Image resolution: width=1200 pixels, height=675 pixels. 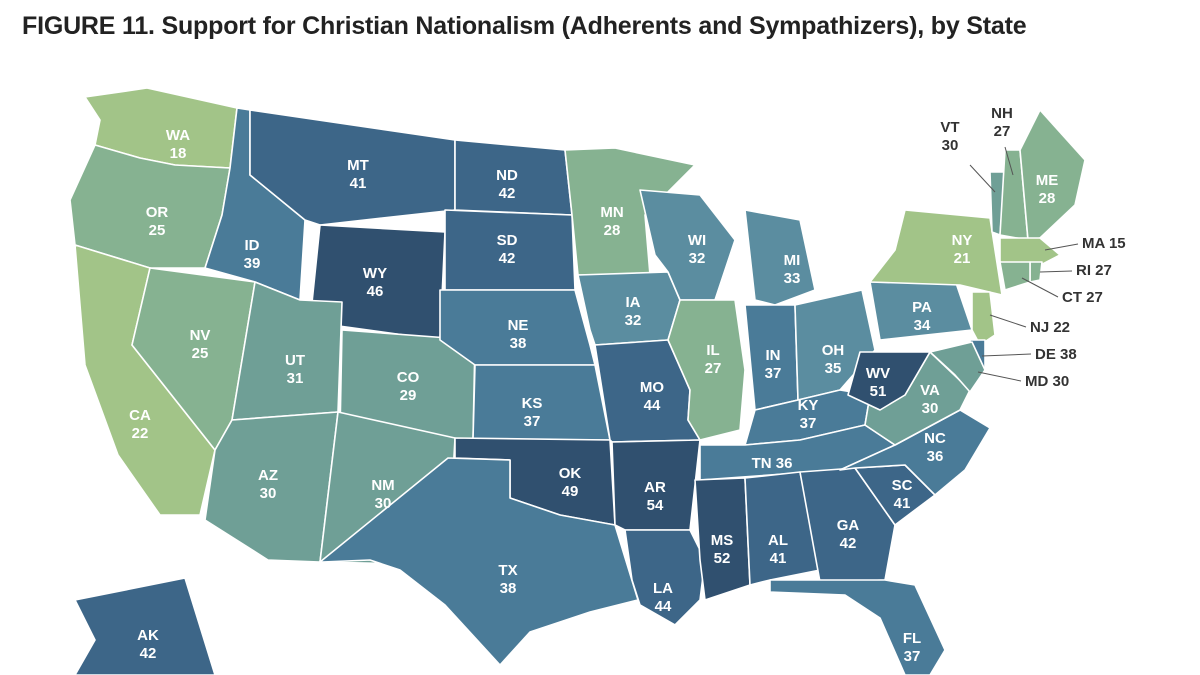 I want to click on state-mi, so click(x=780, y=257).